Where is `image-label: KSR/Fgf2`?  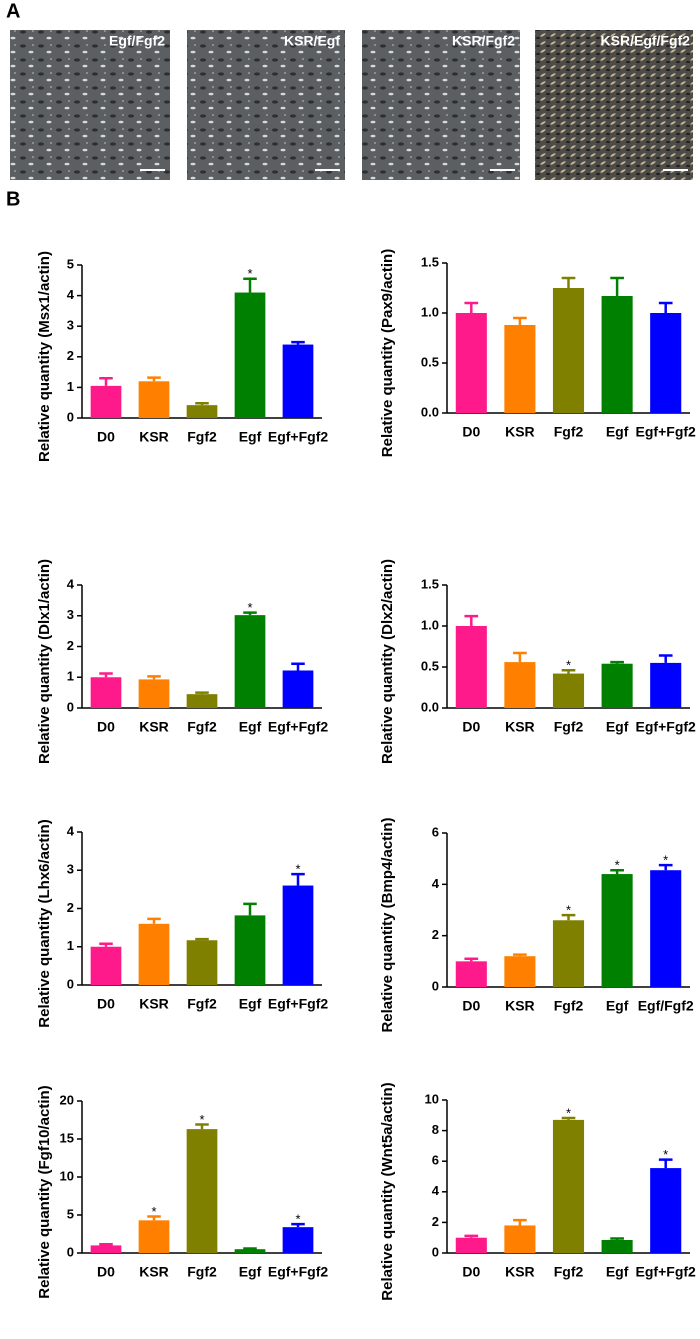
image-label: KSR/Fgf2 is located at coordinates (483, 41).